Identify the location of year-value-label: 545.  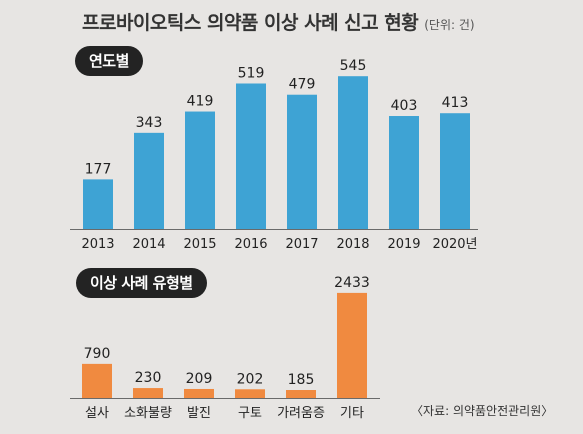
(353, 66).